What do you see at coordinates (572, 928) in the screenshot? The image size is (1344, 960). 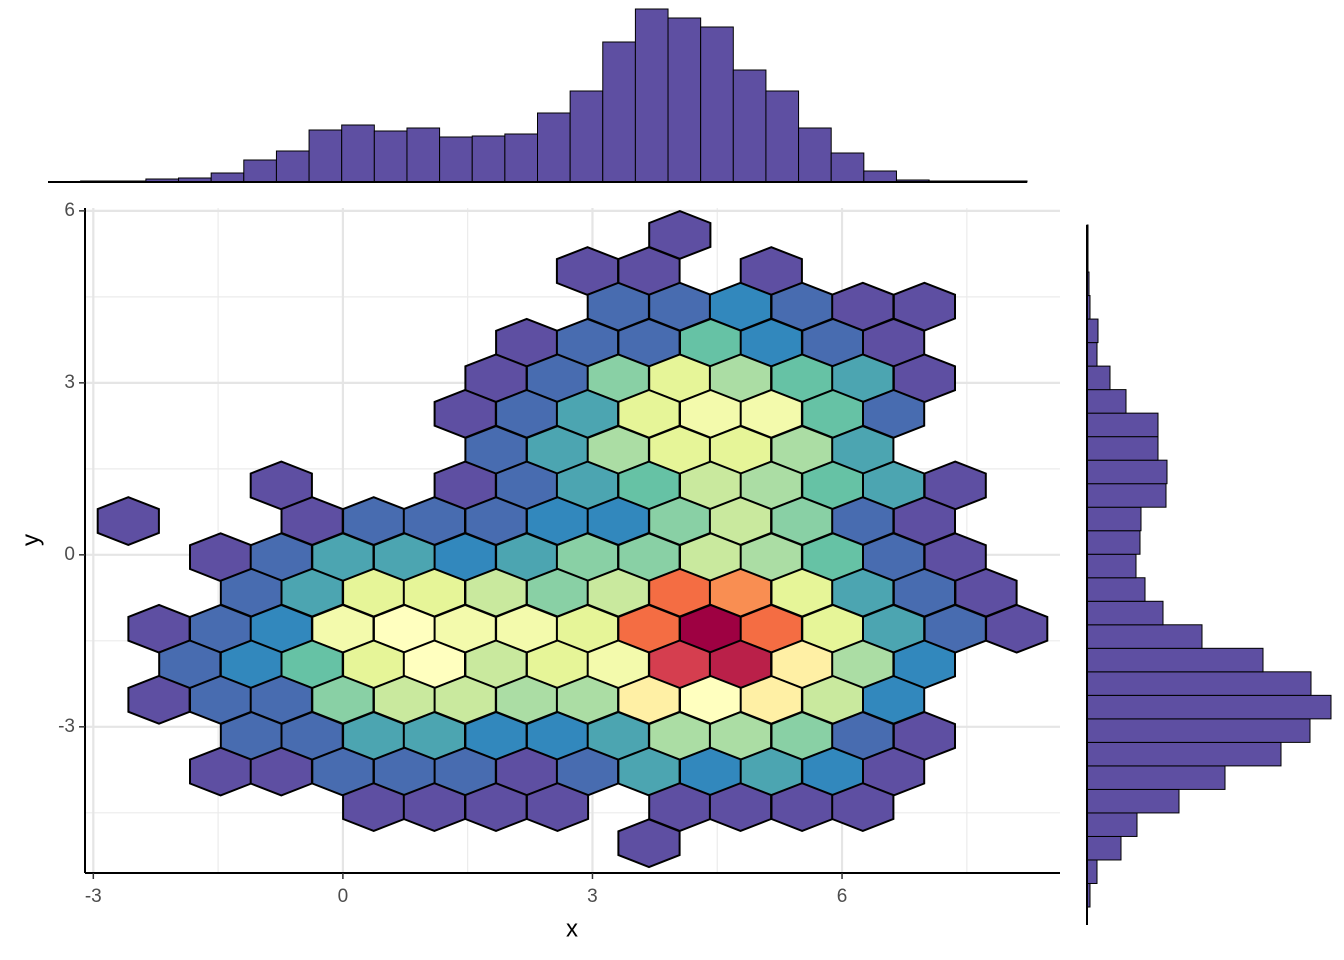 I see `x-axis-title: x` at bounding box center [572, 928].